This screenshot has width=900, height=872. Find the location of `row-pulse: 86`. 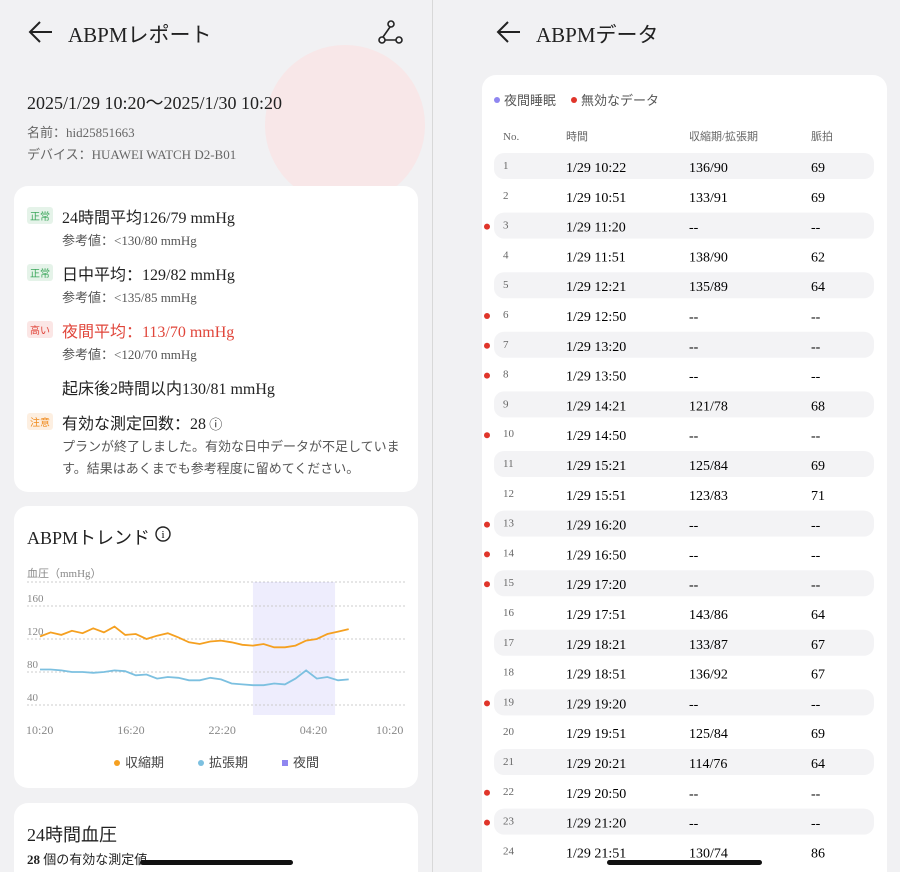

row-pulse: 86 is located at coordinates (818, 853).